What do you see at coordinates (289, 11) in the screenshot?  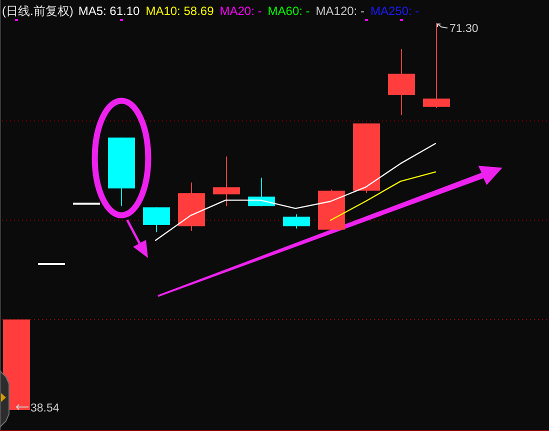 I see `text: MA60: -` at bounding box center [289, 11].